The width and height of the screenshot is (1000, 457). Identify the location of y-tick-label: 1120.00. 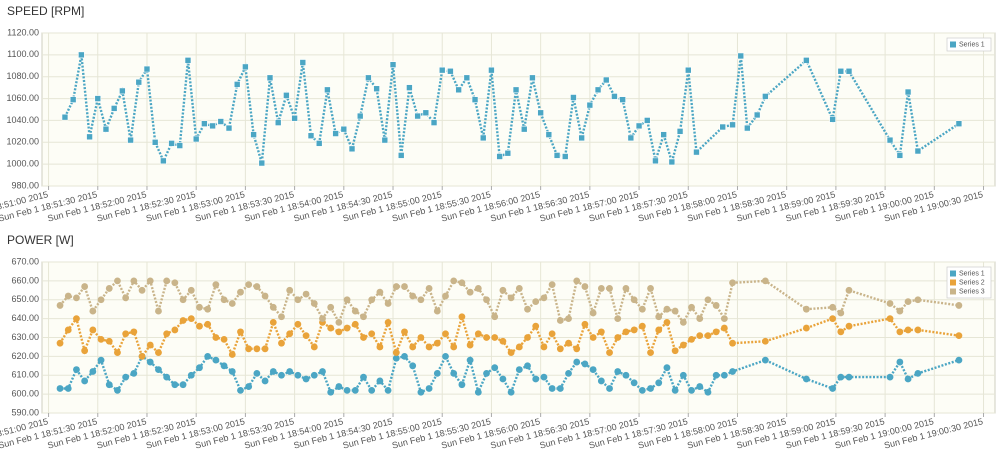
(23, 32).